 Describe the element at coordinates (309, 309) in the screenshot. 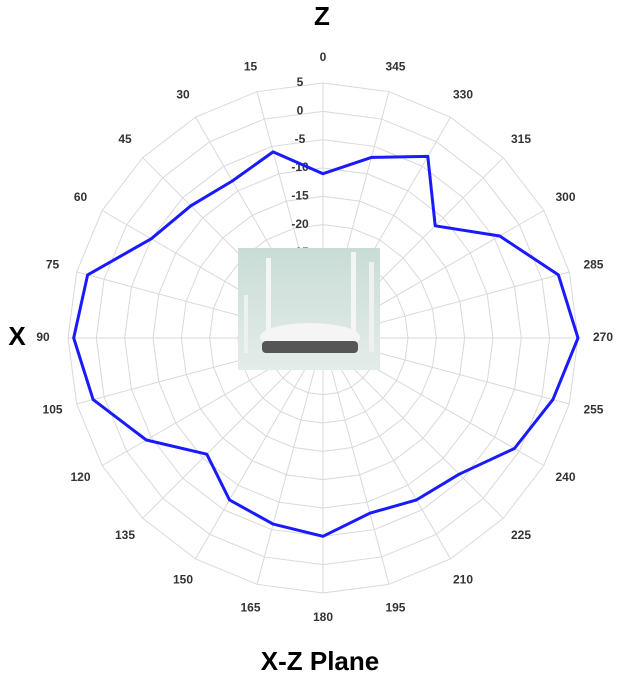

I see `device-photo` at that location.